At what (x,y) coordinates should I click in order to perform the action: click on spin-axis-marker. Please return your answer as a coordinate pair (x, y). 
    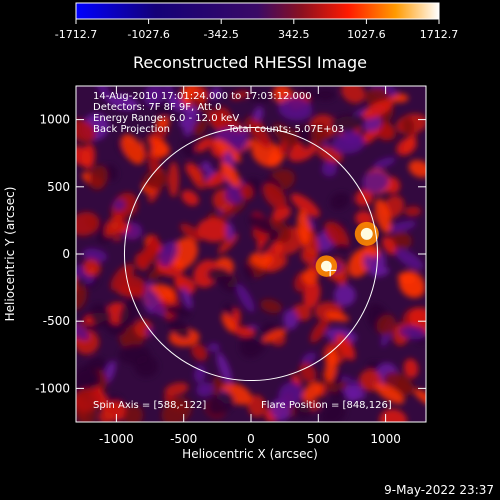
    Looking at the image, I should click on (330, 270).